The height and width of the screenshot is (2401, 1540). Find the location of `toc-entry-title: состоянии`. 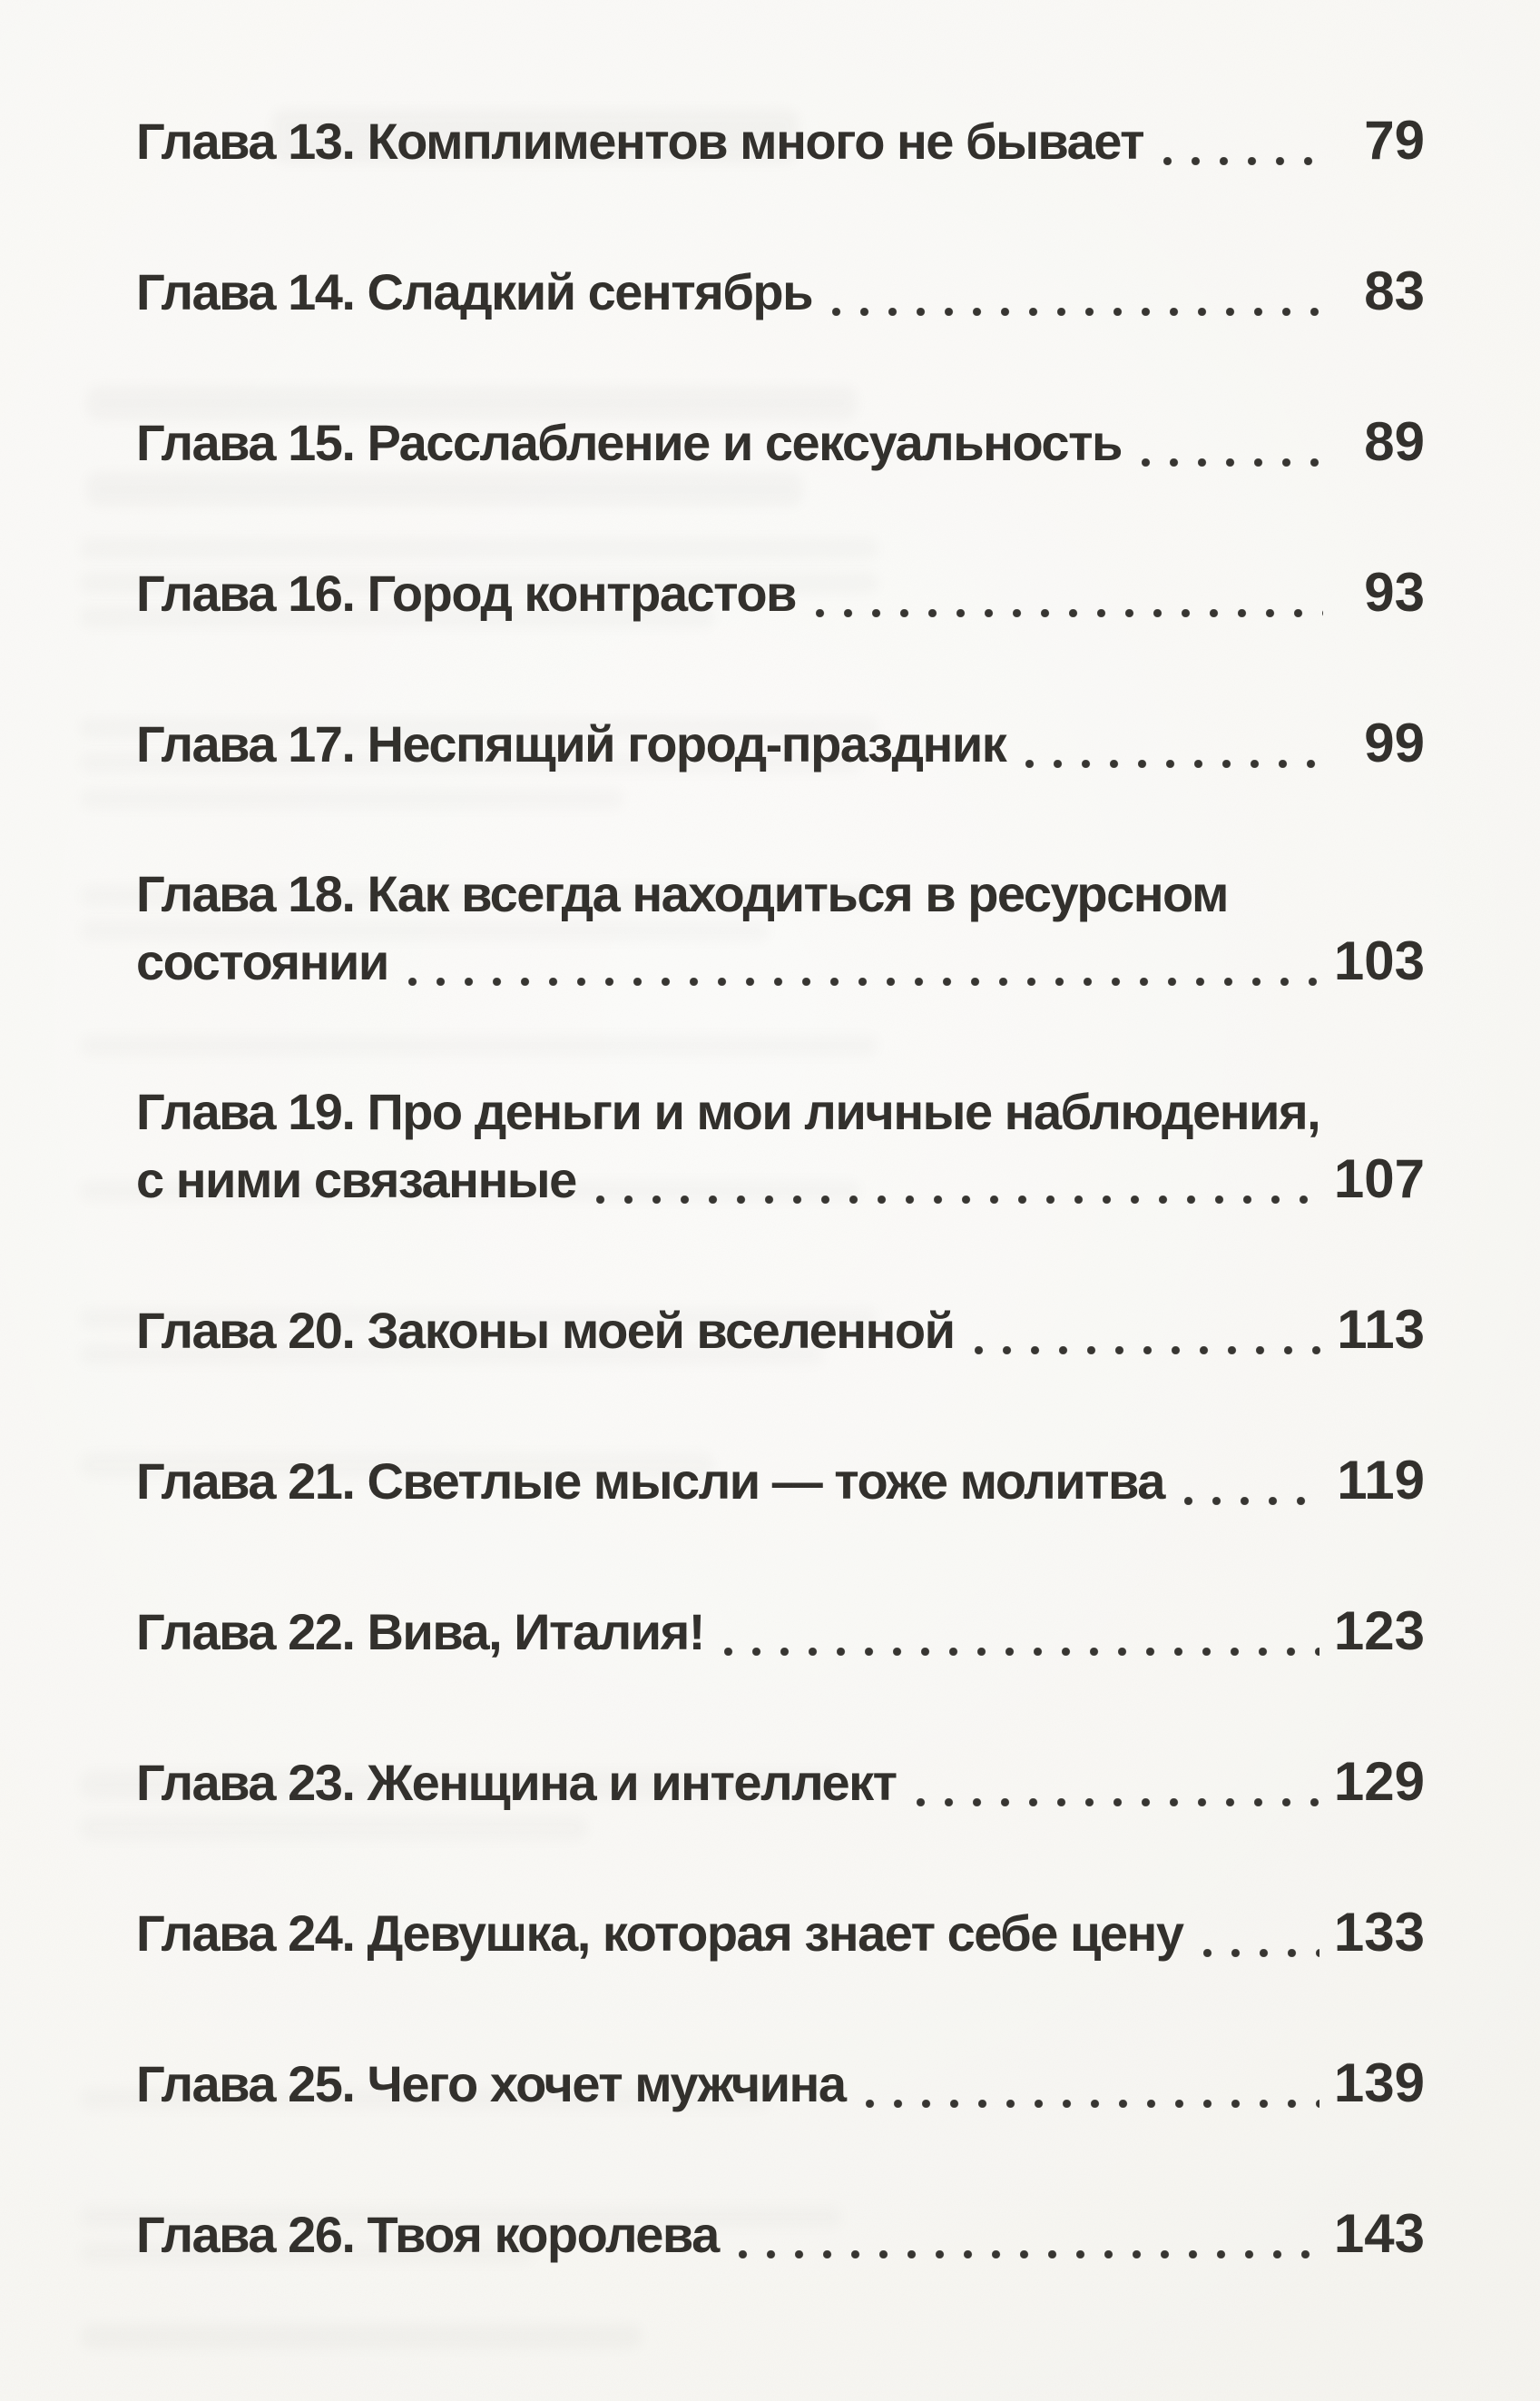

toc-entry-title: состоянии is located at coordinates (262, 962).